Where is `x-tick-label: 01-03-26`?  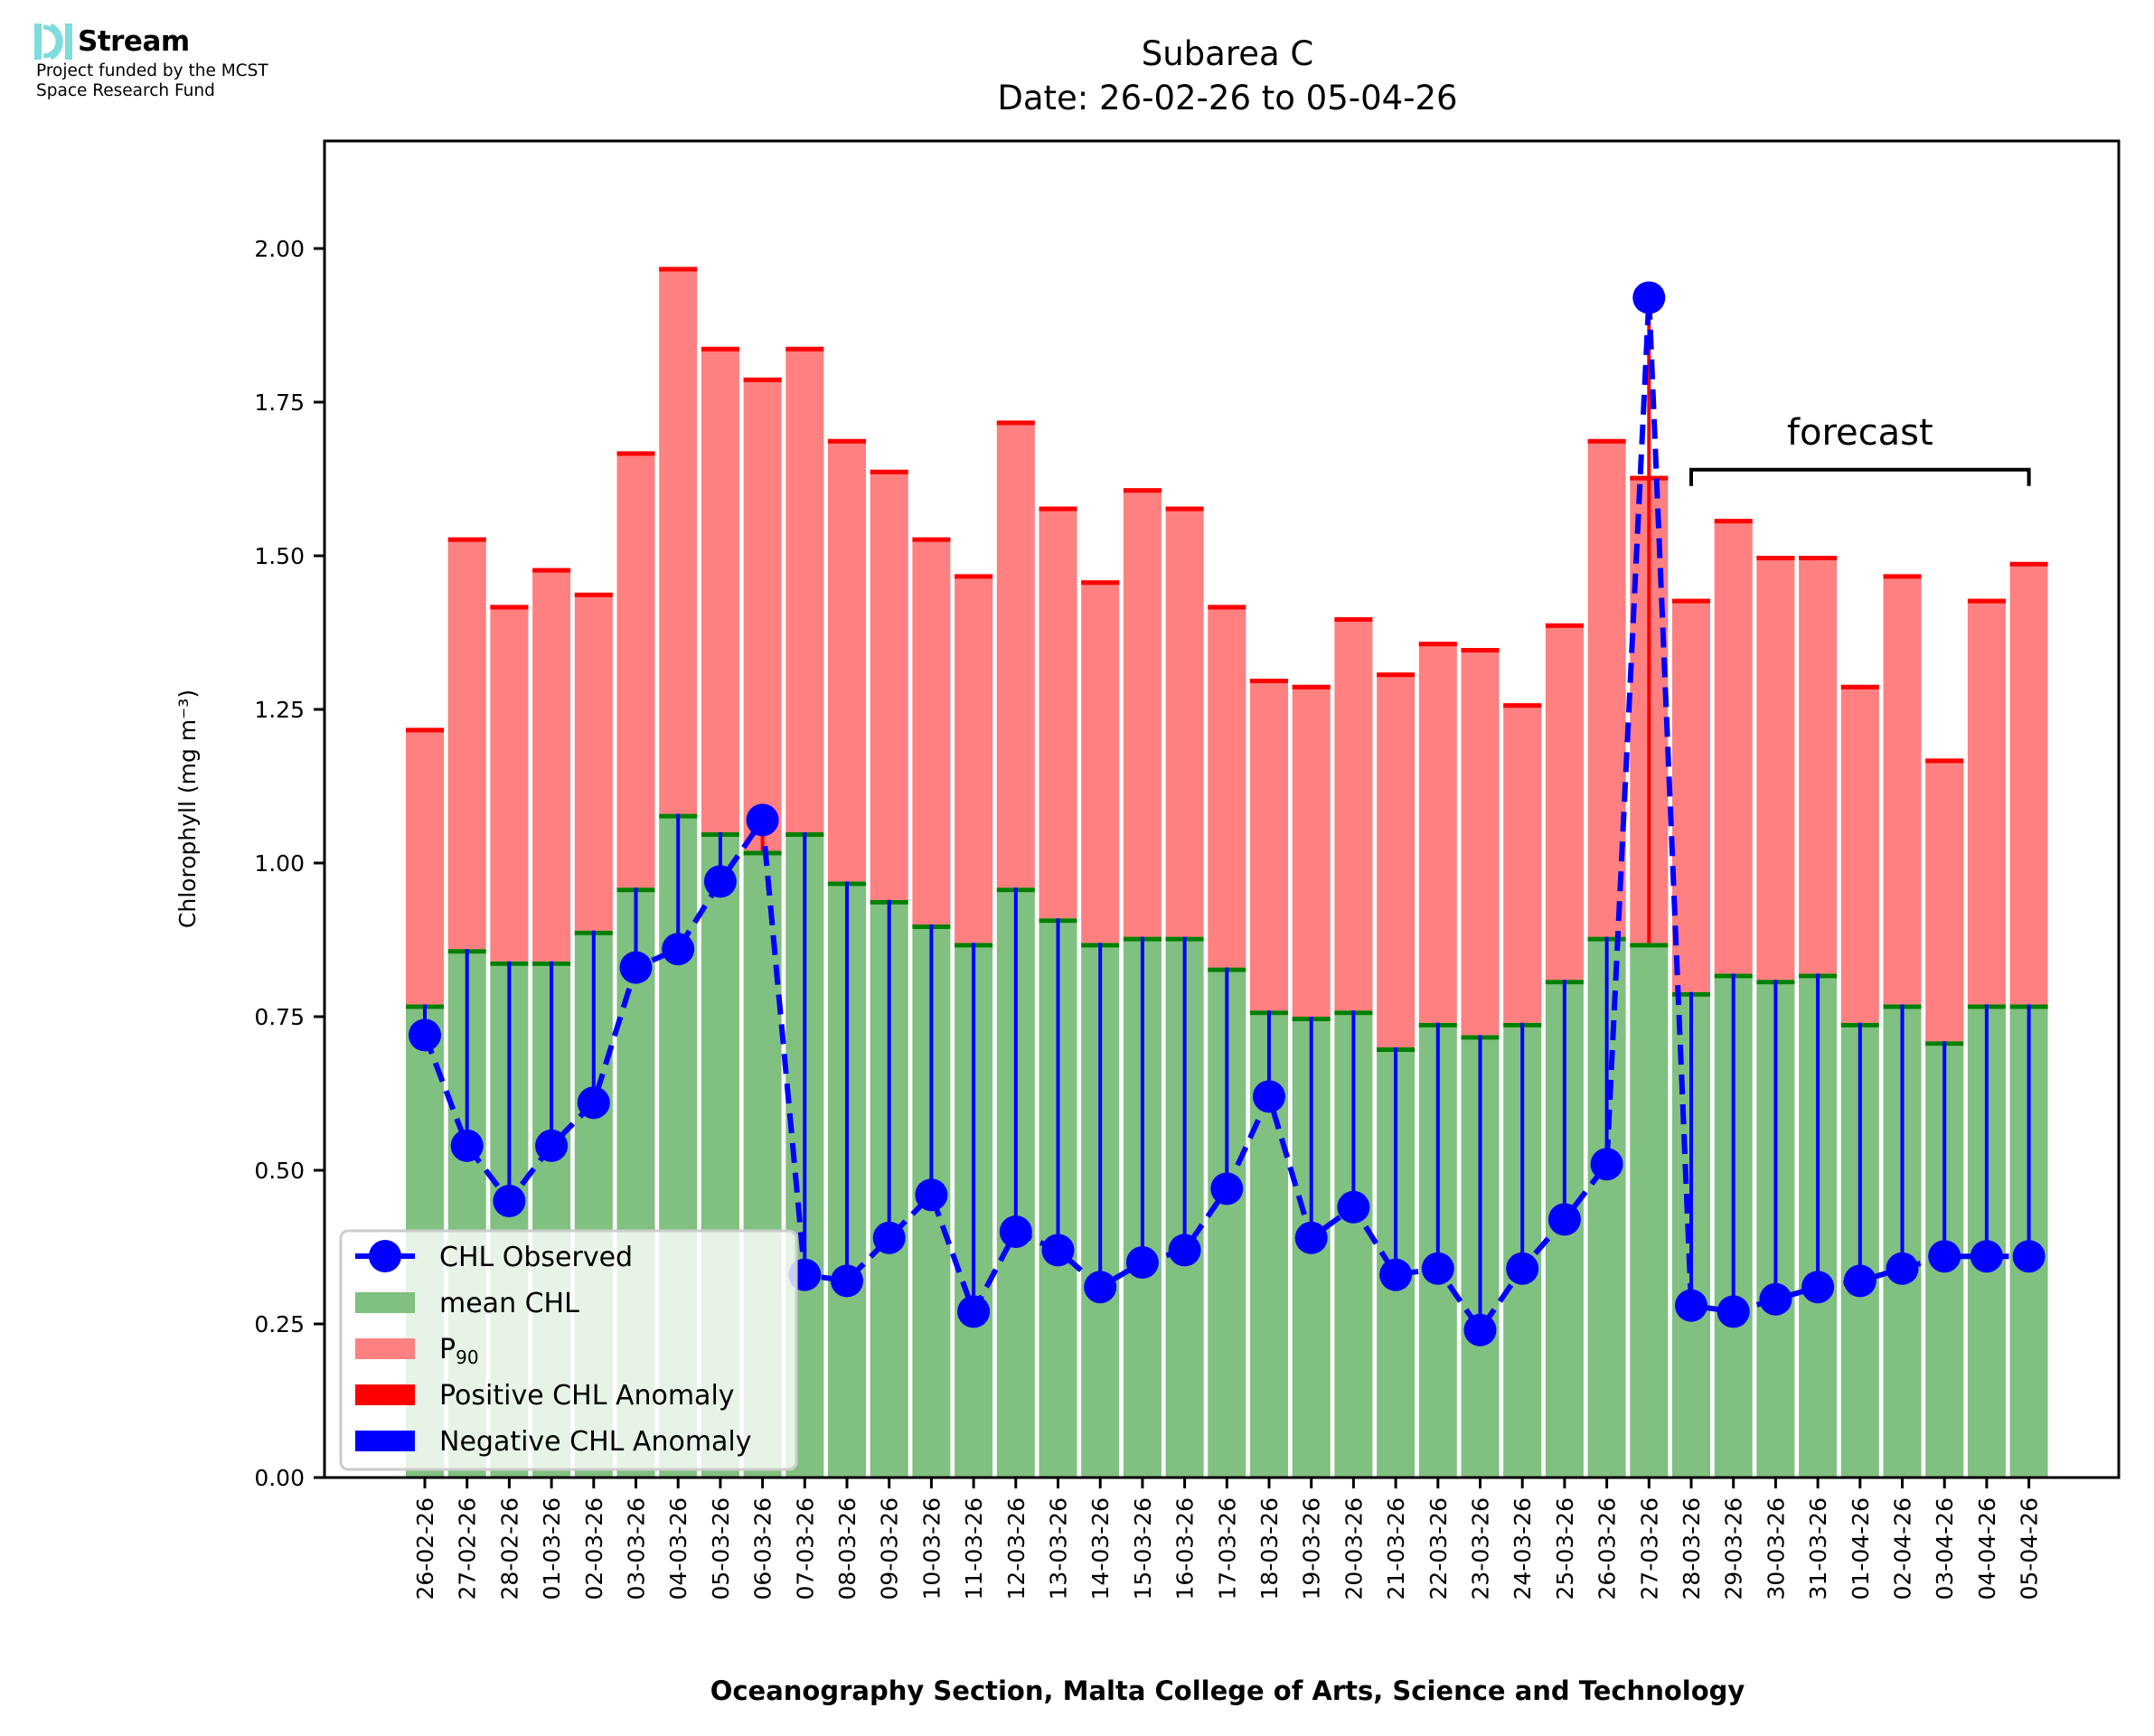
x-tick-label: 01-03-26 is located at coordinates (552, 1548).